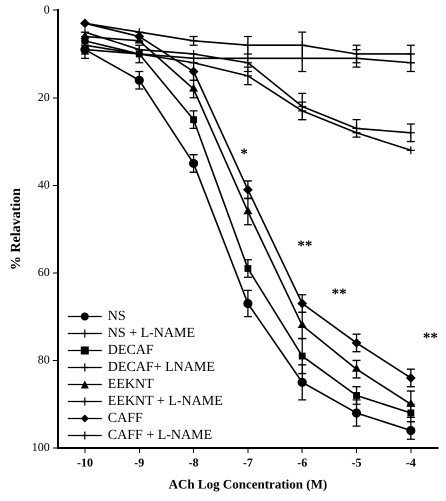  What do you see at coordinates (302, 462) in the screenshot?
I see `x-tick-label: -6` at bounding box center [302, 462].